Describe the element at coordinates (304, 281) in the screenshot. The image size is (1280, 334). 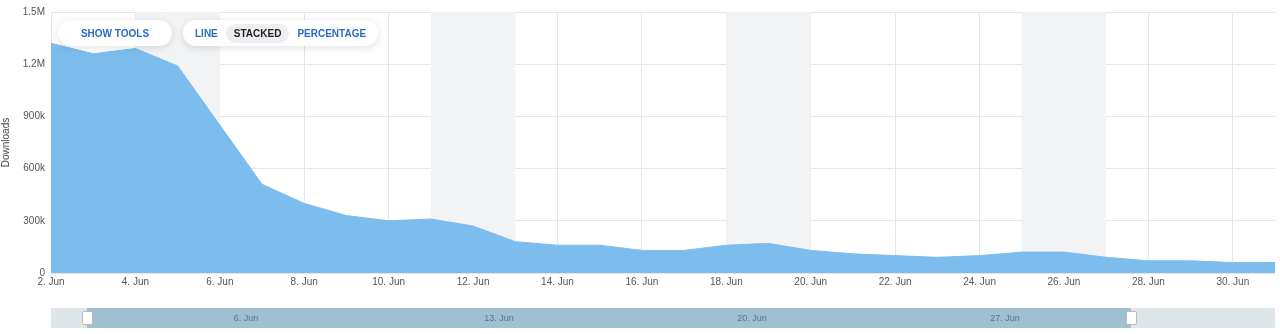
I see `x-tick-label: 8. Jun` at that location.